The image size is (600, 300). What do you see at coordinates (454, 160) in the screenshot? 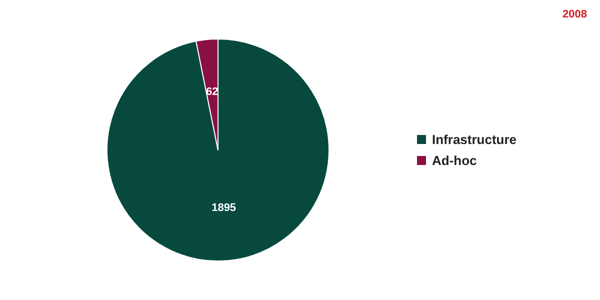
I see `legend-label: Ad-hoc` at bounding box center [454, 160].